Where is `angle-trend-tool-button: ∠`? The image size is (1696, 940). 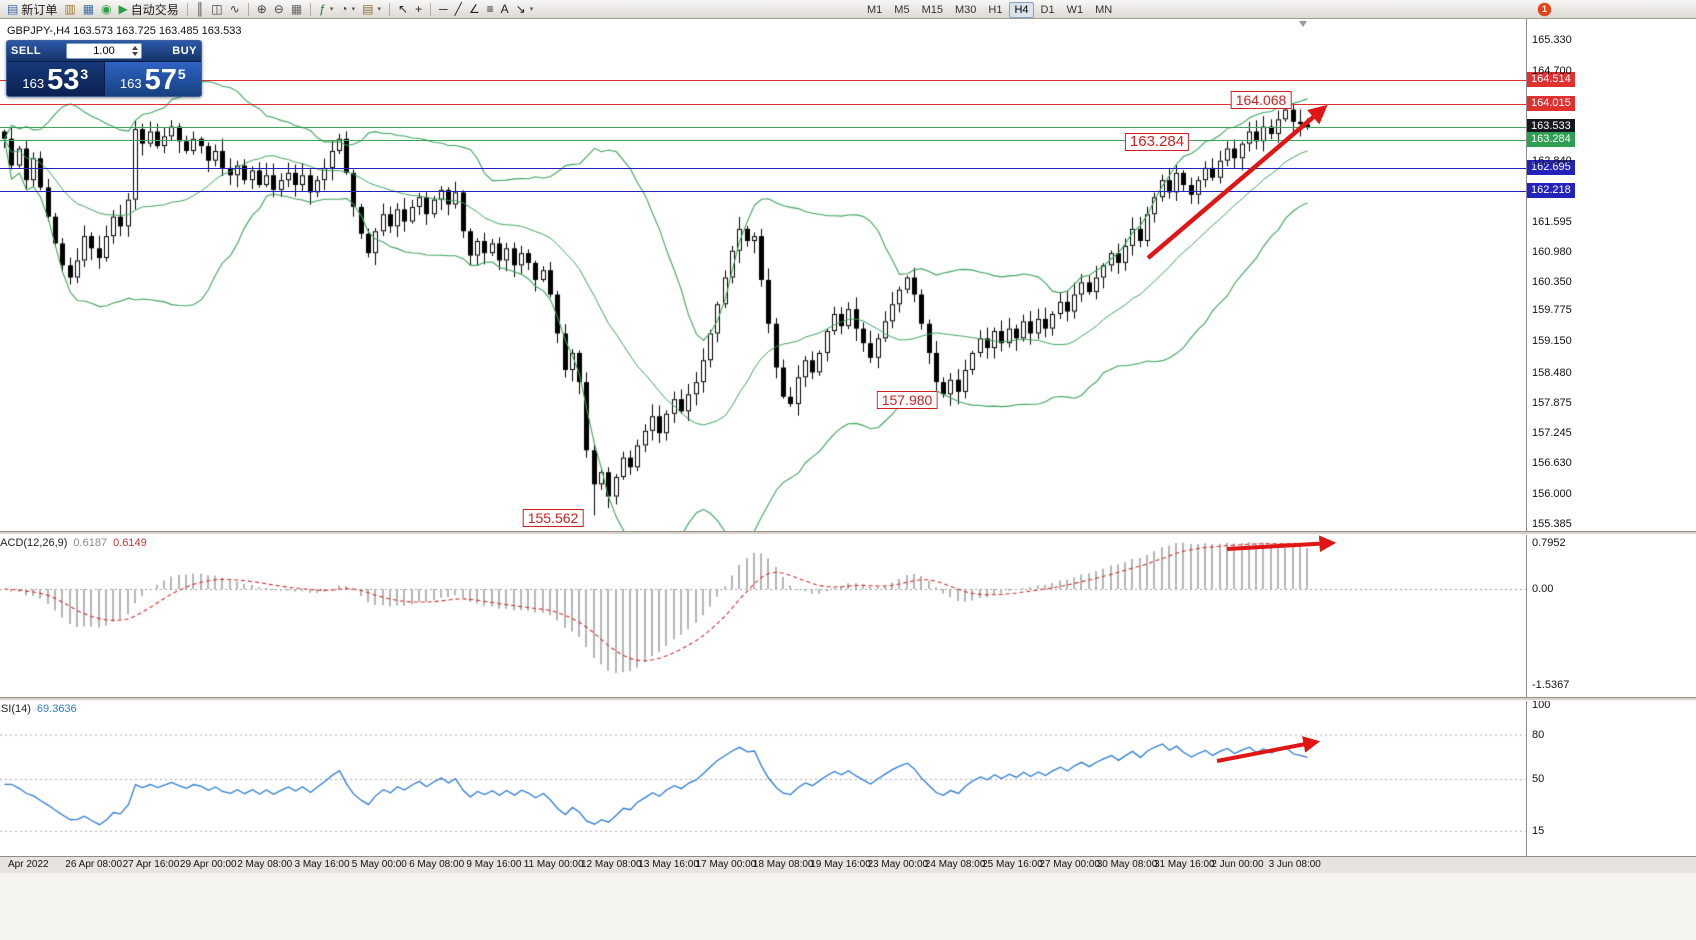
angle-trend-tool-button: ∠ is located at coordinates (474, 9).